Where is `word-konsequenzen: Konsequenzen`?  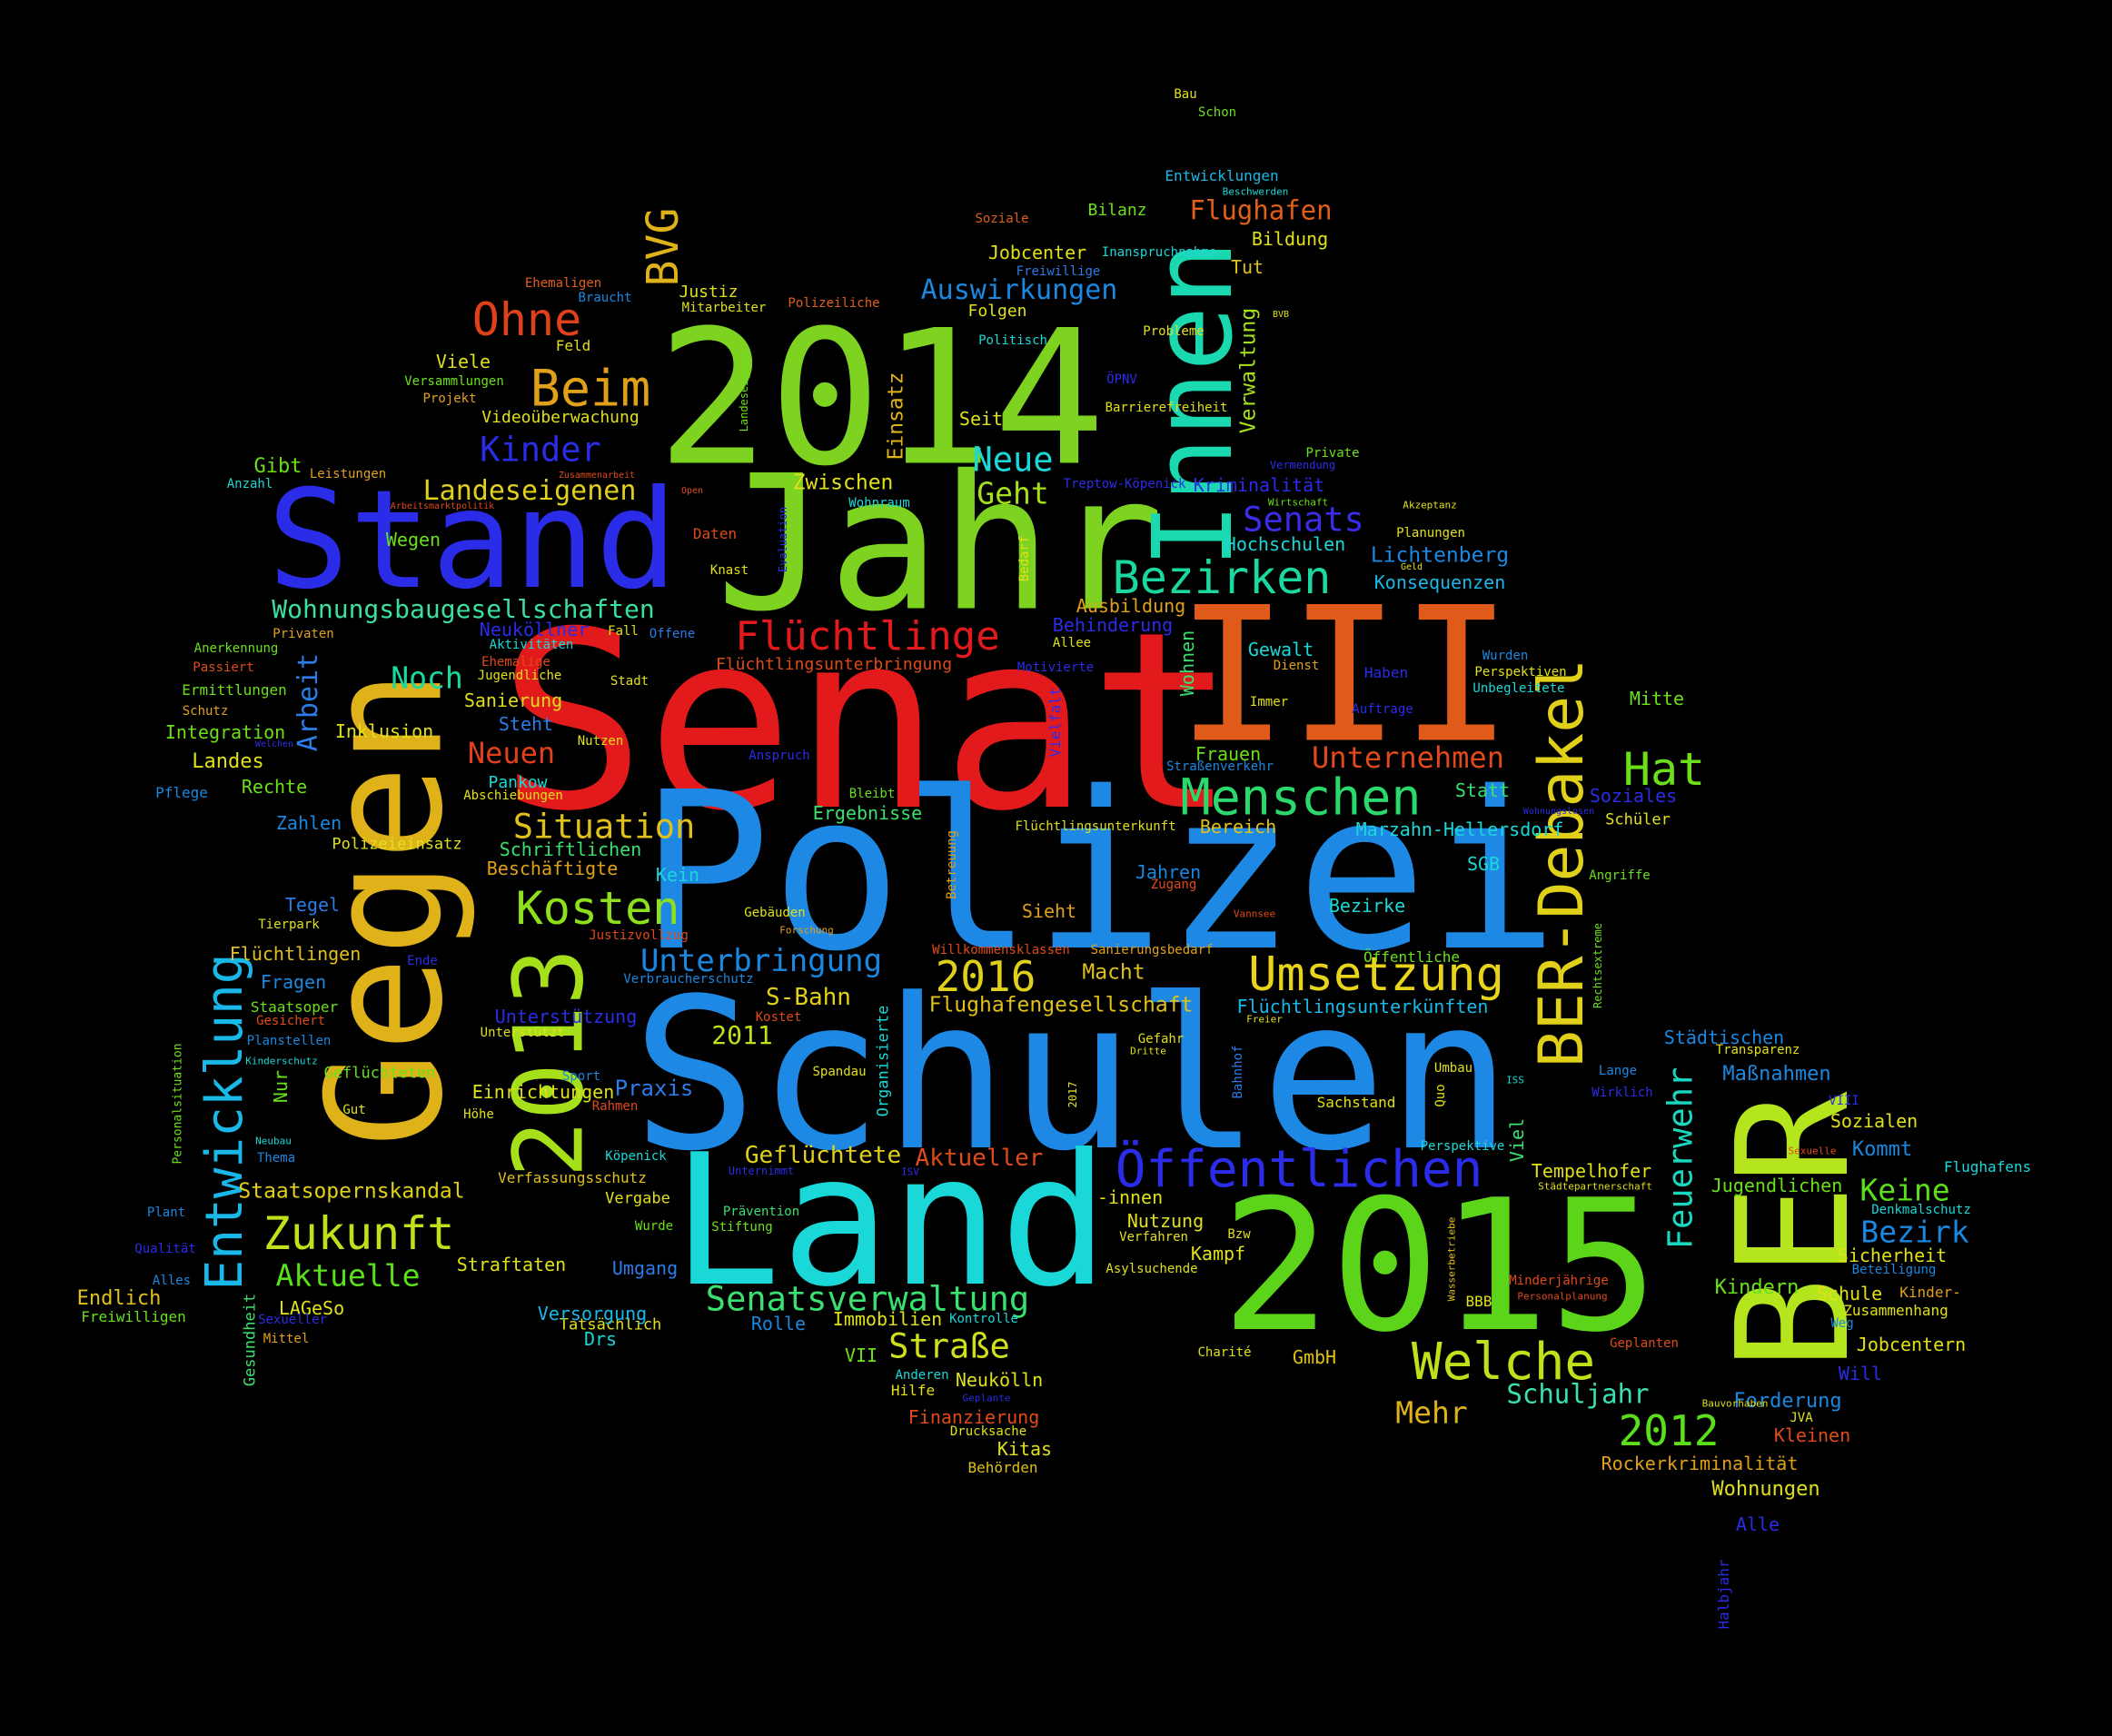
word-konsequenzen: Konsequenzen is located at coordinates (1439, 582).